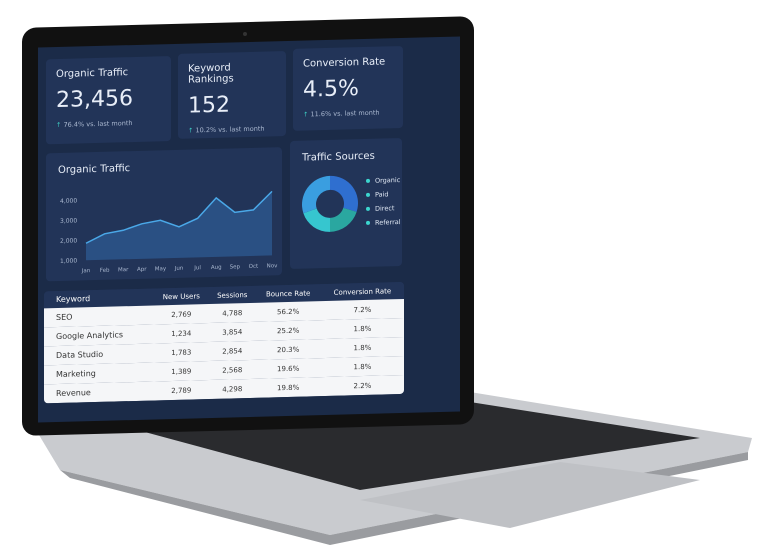 This screenshot has height=552, width=768. Describe the element at coordinates (288, 368) in the screenshot. I see `table-cell: 19.6%` at that location.